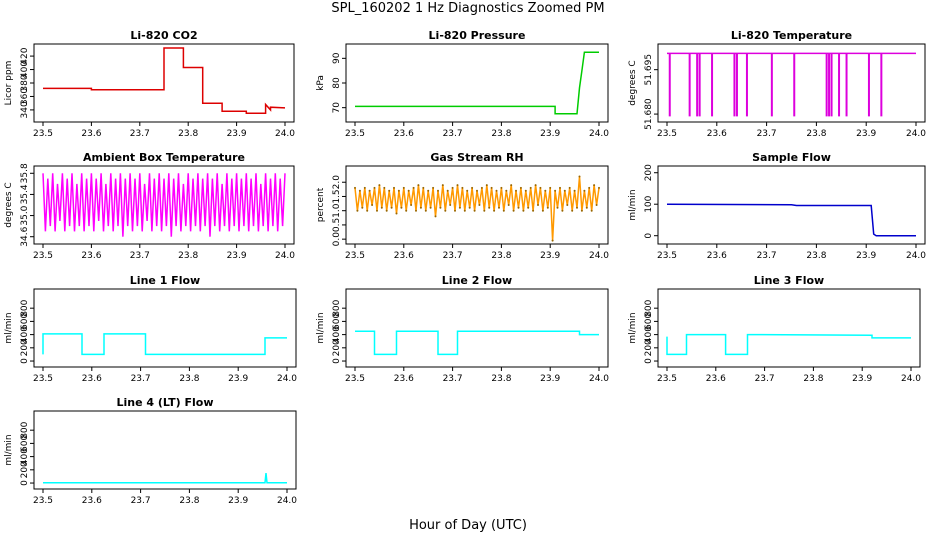  I want to click on y-tick-label: 100, so click(649, 203).